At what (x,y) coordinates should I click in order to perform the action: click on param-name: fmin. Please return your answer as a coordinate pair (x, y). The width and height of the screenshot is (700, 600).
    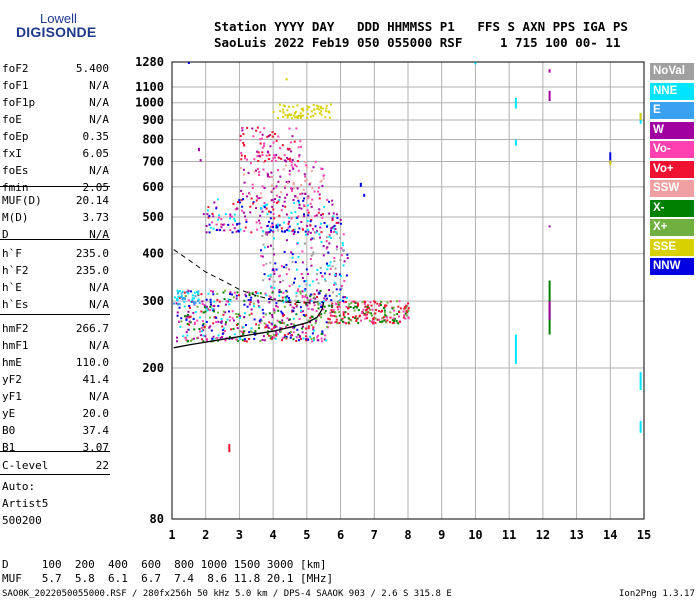
    Looking at the image, I should click on (15, 187).